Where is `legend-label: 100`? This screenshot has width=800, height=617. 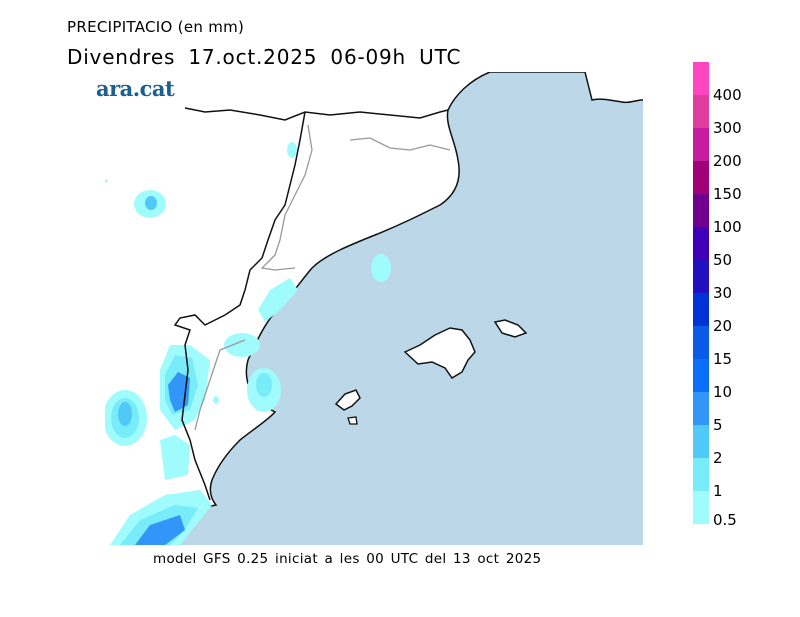
legend-label: 100 is located at coordinates (727, 227).